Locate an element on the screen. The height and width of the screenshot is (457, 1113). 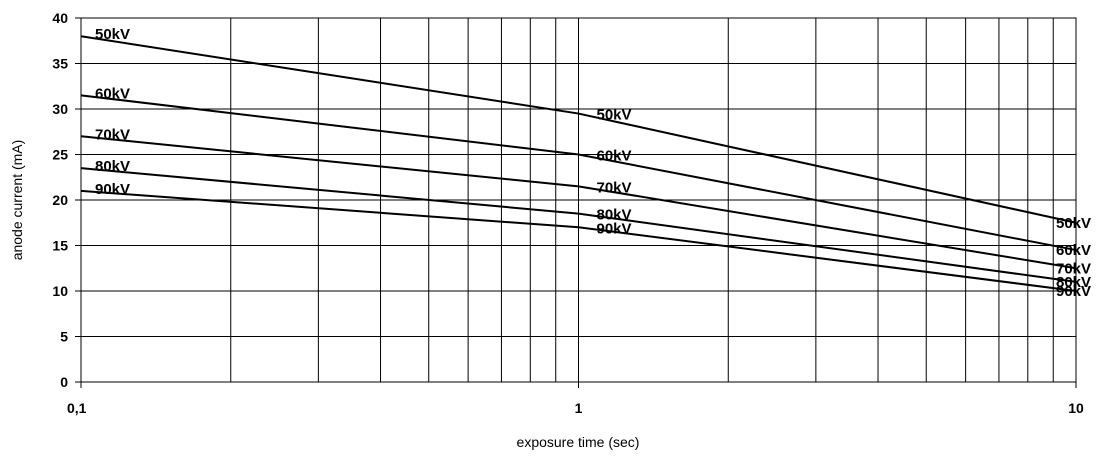
y-tick-label: 20 is located at coordinates (60, 200).